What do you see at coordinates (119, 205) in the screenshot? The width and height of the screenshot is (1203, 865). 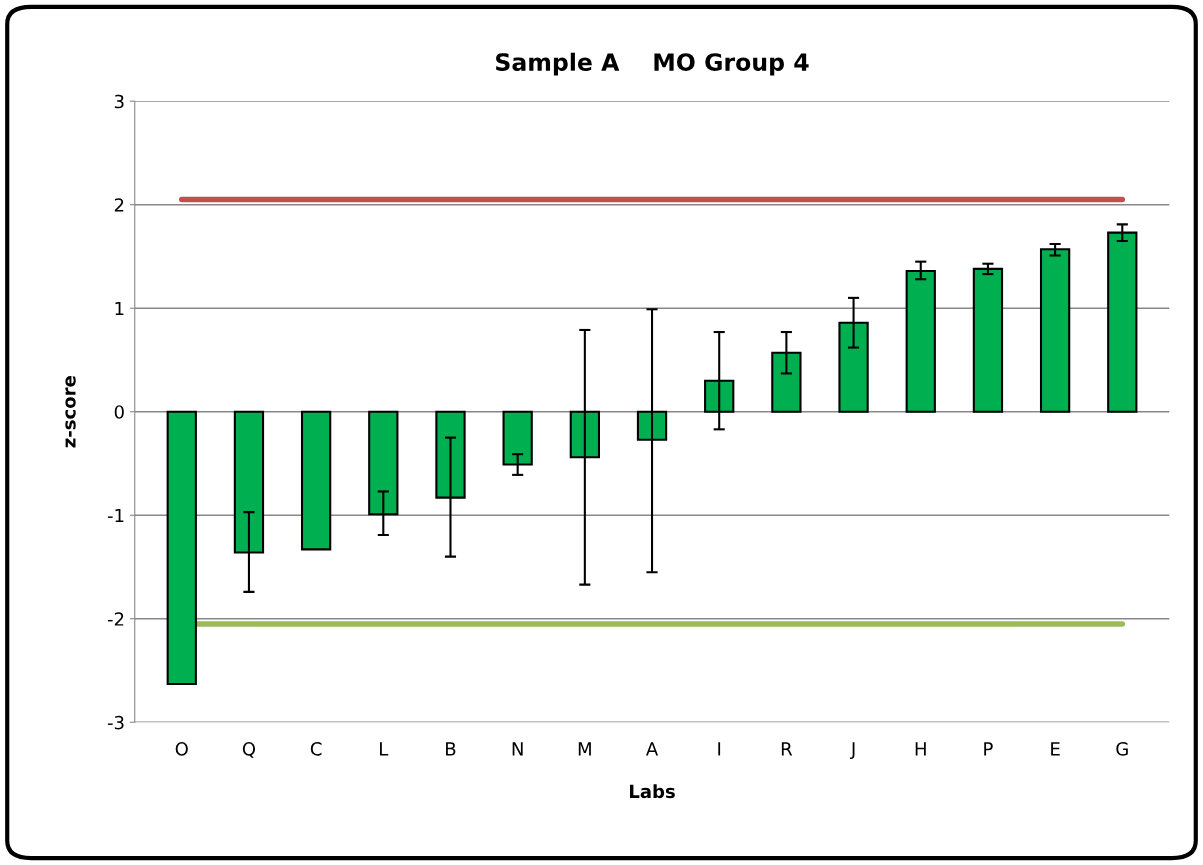 I see `y-tick-label: 2` at bounding box center [119, 205].